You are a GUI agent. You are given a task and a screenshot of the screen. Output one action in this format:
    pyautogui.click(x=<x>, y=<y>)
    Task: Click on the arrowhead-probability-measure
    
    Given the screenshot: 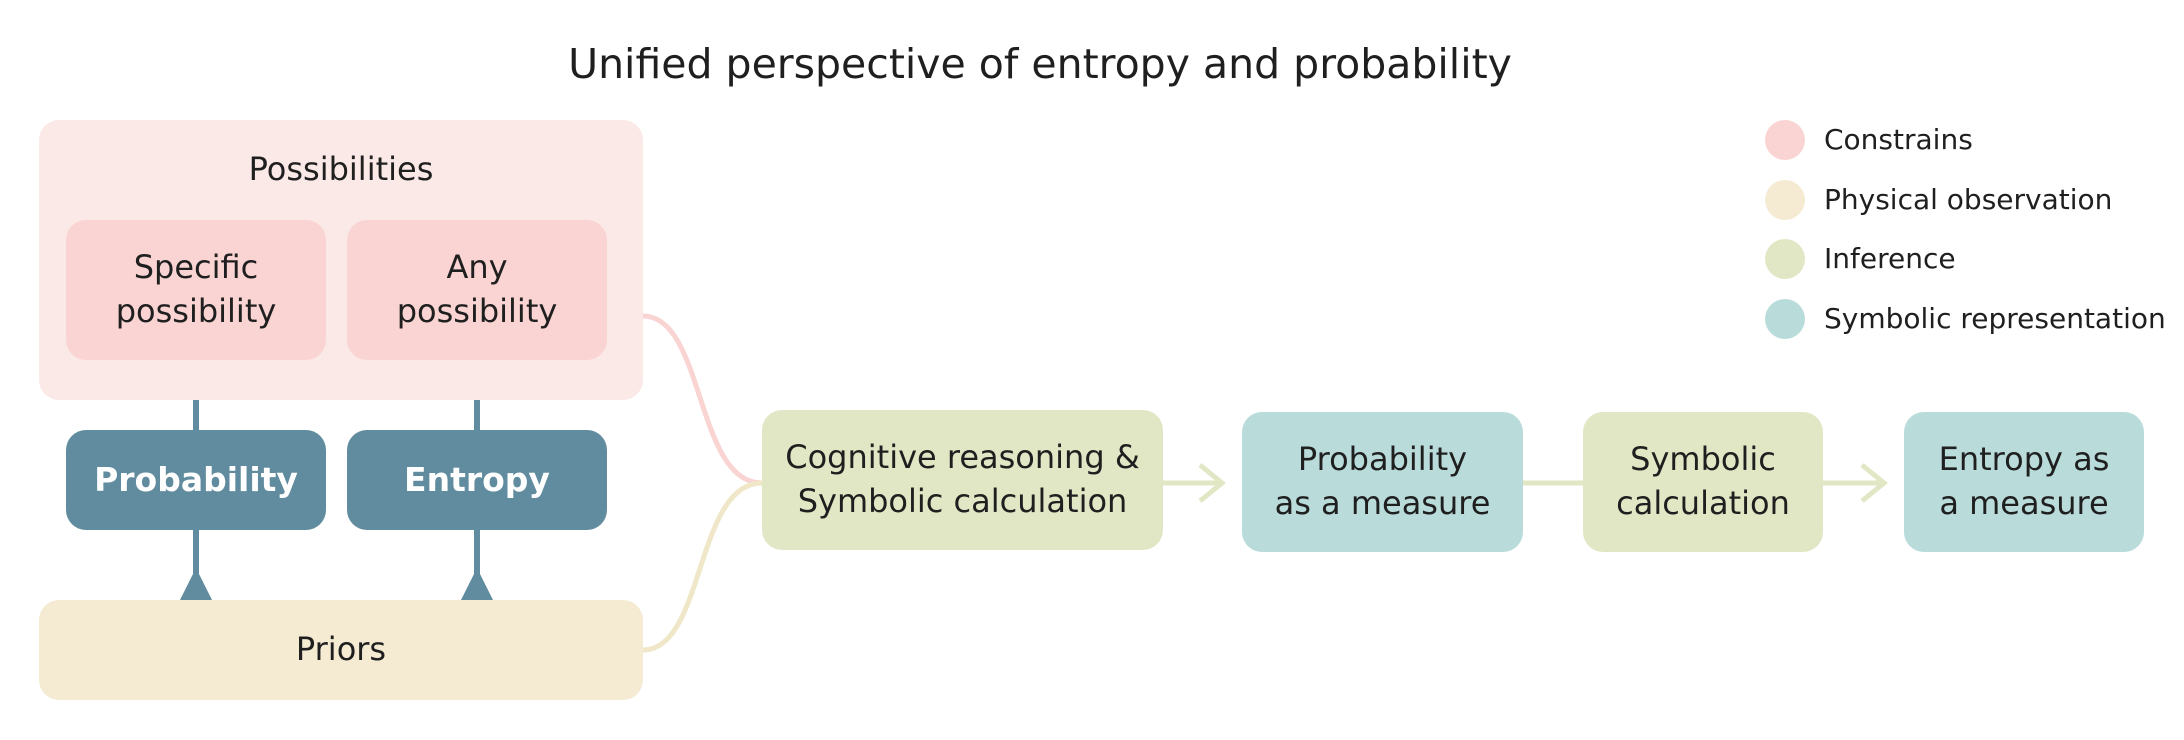 What is the action you would take?
    pyautogui.click(x=1212, y=483)
    